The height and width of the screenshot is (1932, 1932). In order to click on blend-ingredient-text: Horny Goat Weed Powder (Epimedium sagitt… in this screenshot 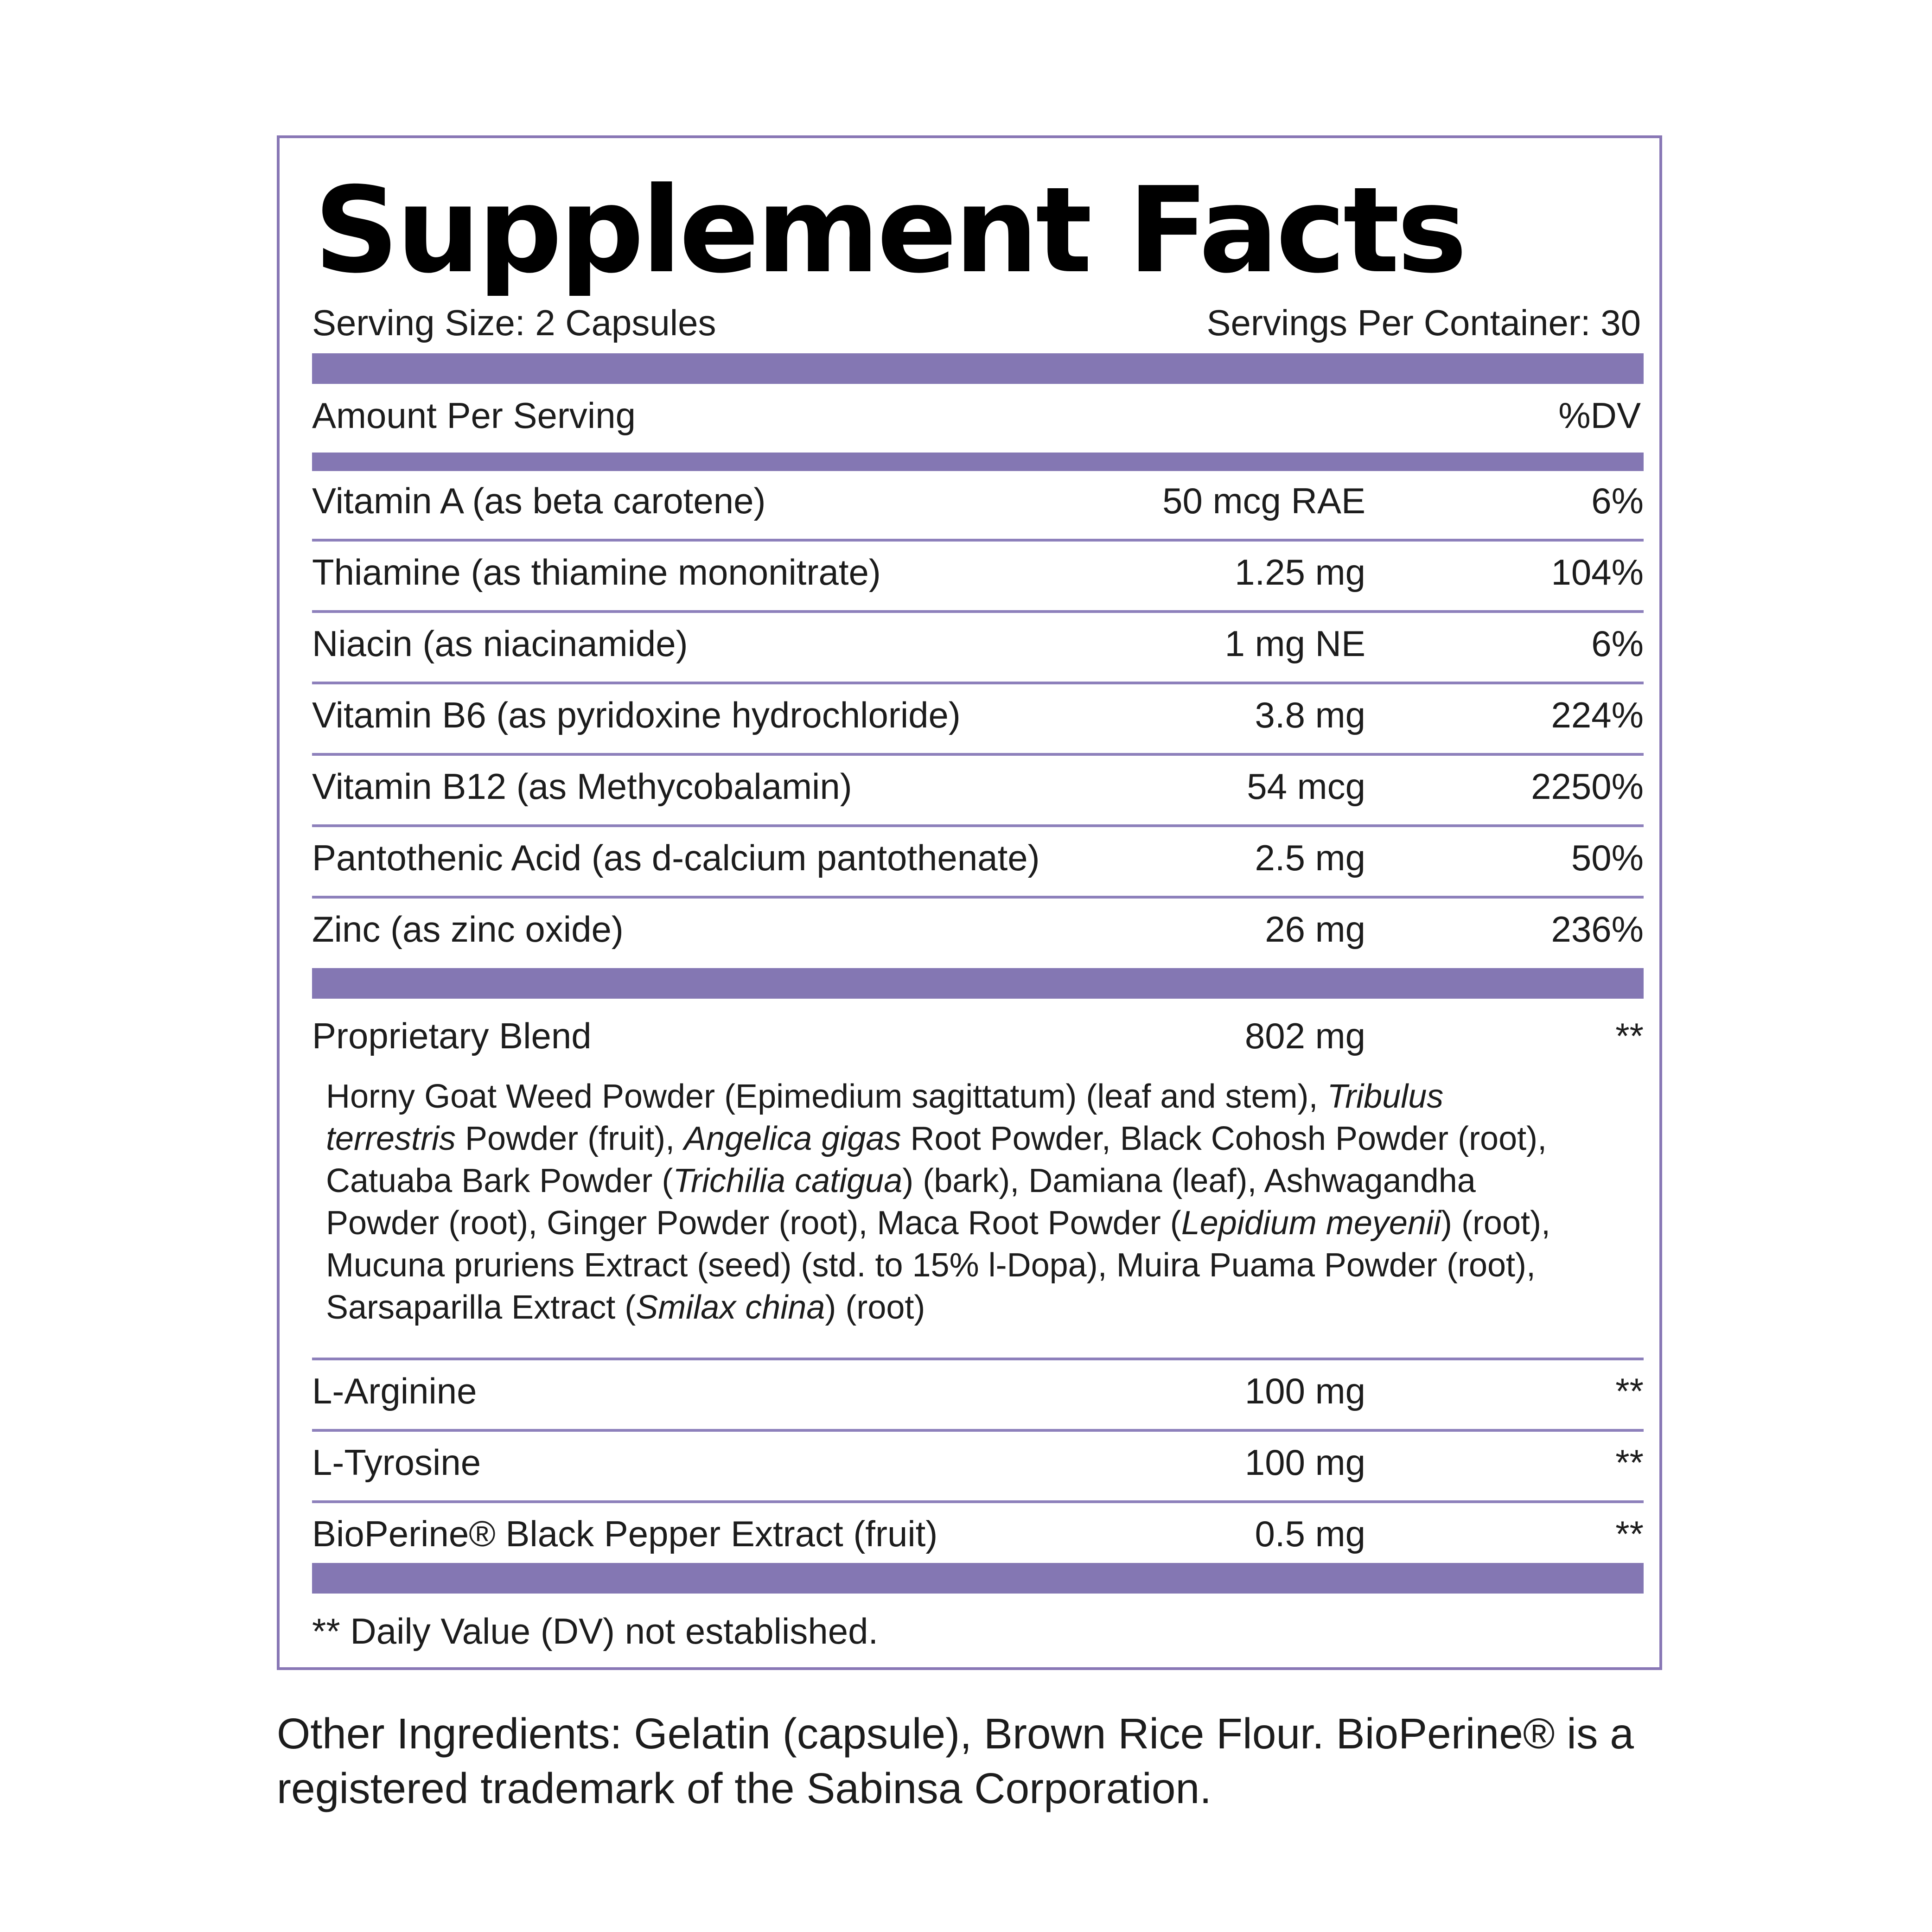, I will do `click(826, 1096)`.